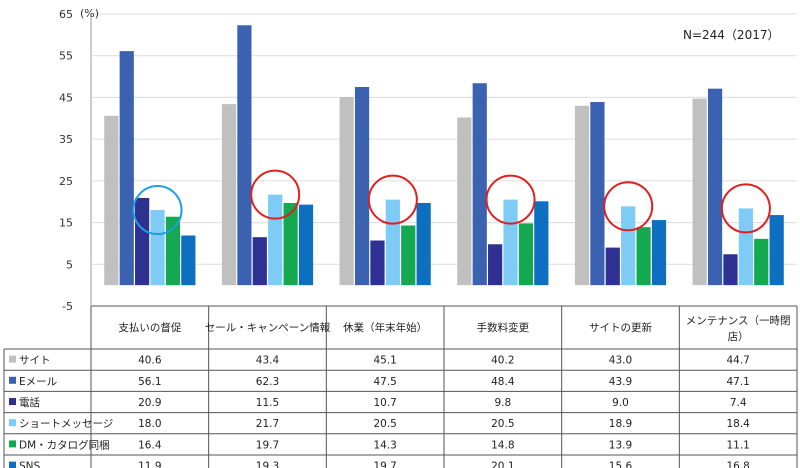  Describe the element at coordinates (35, 361) in the screenshot. I see `series-label: サイト` at that location.